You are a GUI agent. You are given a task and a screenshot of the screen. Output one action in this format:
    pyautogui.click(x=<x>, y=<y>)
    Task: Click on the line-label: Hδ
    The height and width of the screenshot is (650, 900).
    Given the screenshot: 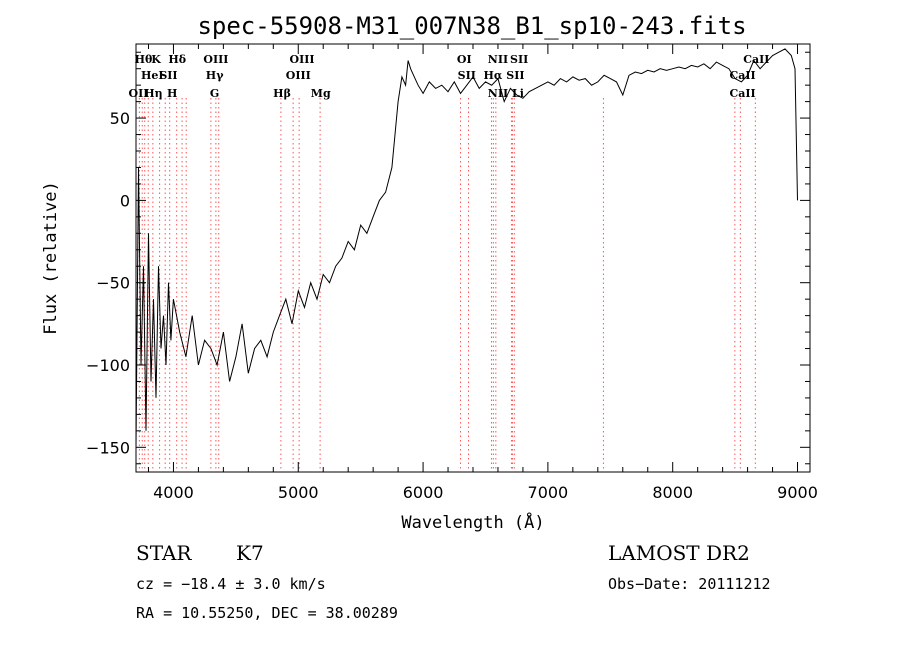 What is the action you would take?
    pyautogui.click(x=177, y=59)
    